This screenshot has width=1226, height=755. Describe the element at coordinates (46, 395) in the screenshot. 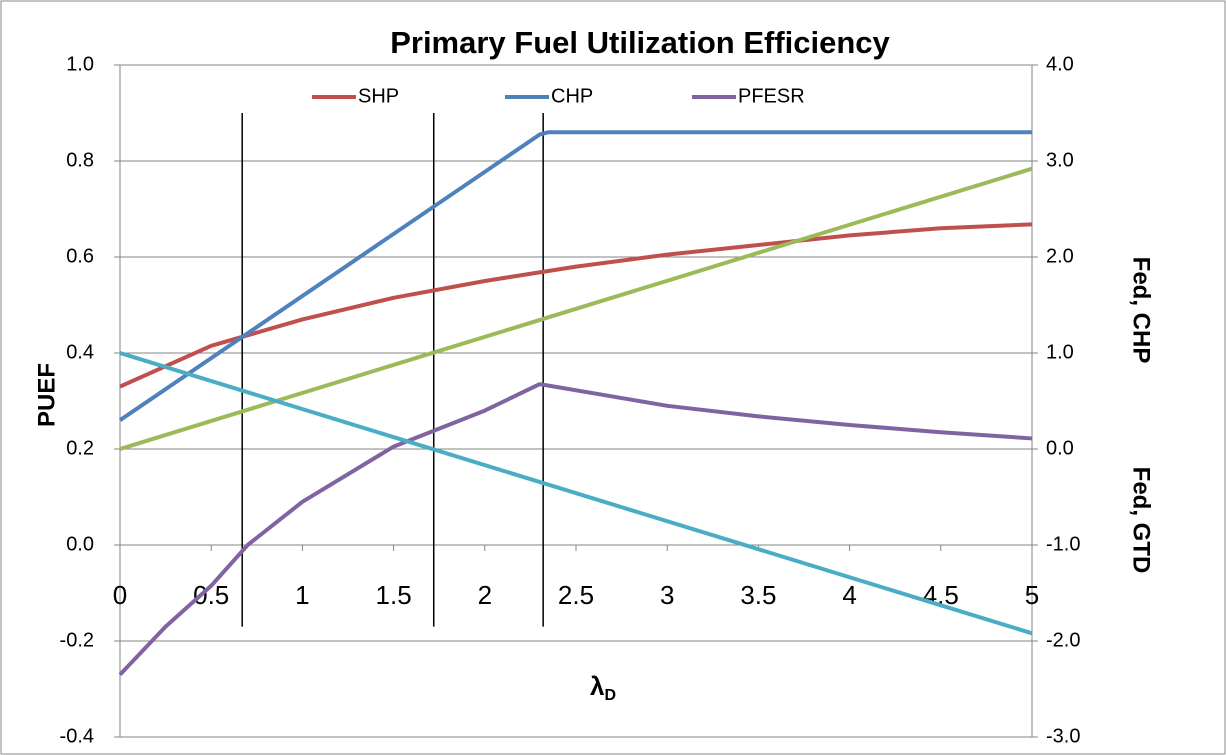

I see `y-axis-label: PUEF` at that location.